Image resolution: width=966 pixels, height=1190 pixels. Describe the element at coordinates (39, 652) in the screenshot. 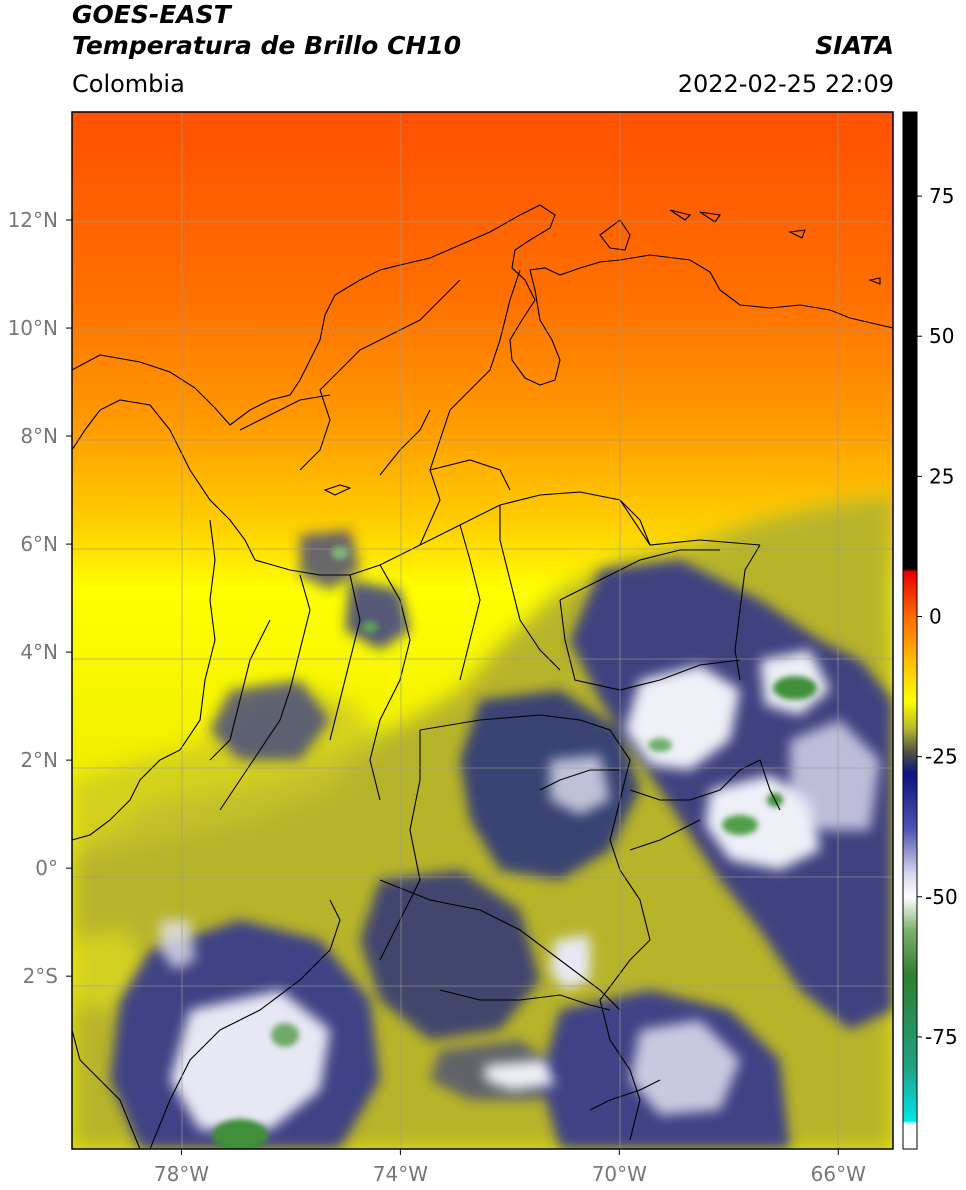

I see `lat-tick-label: 4°N` at that location.